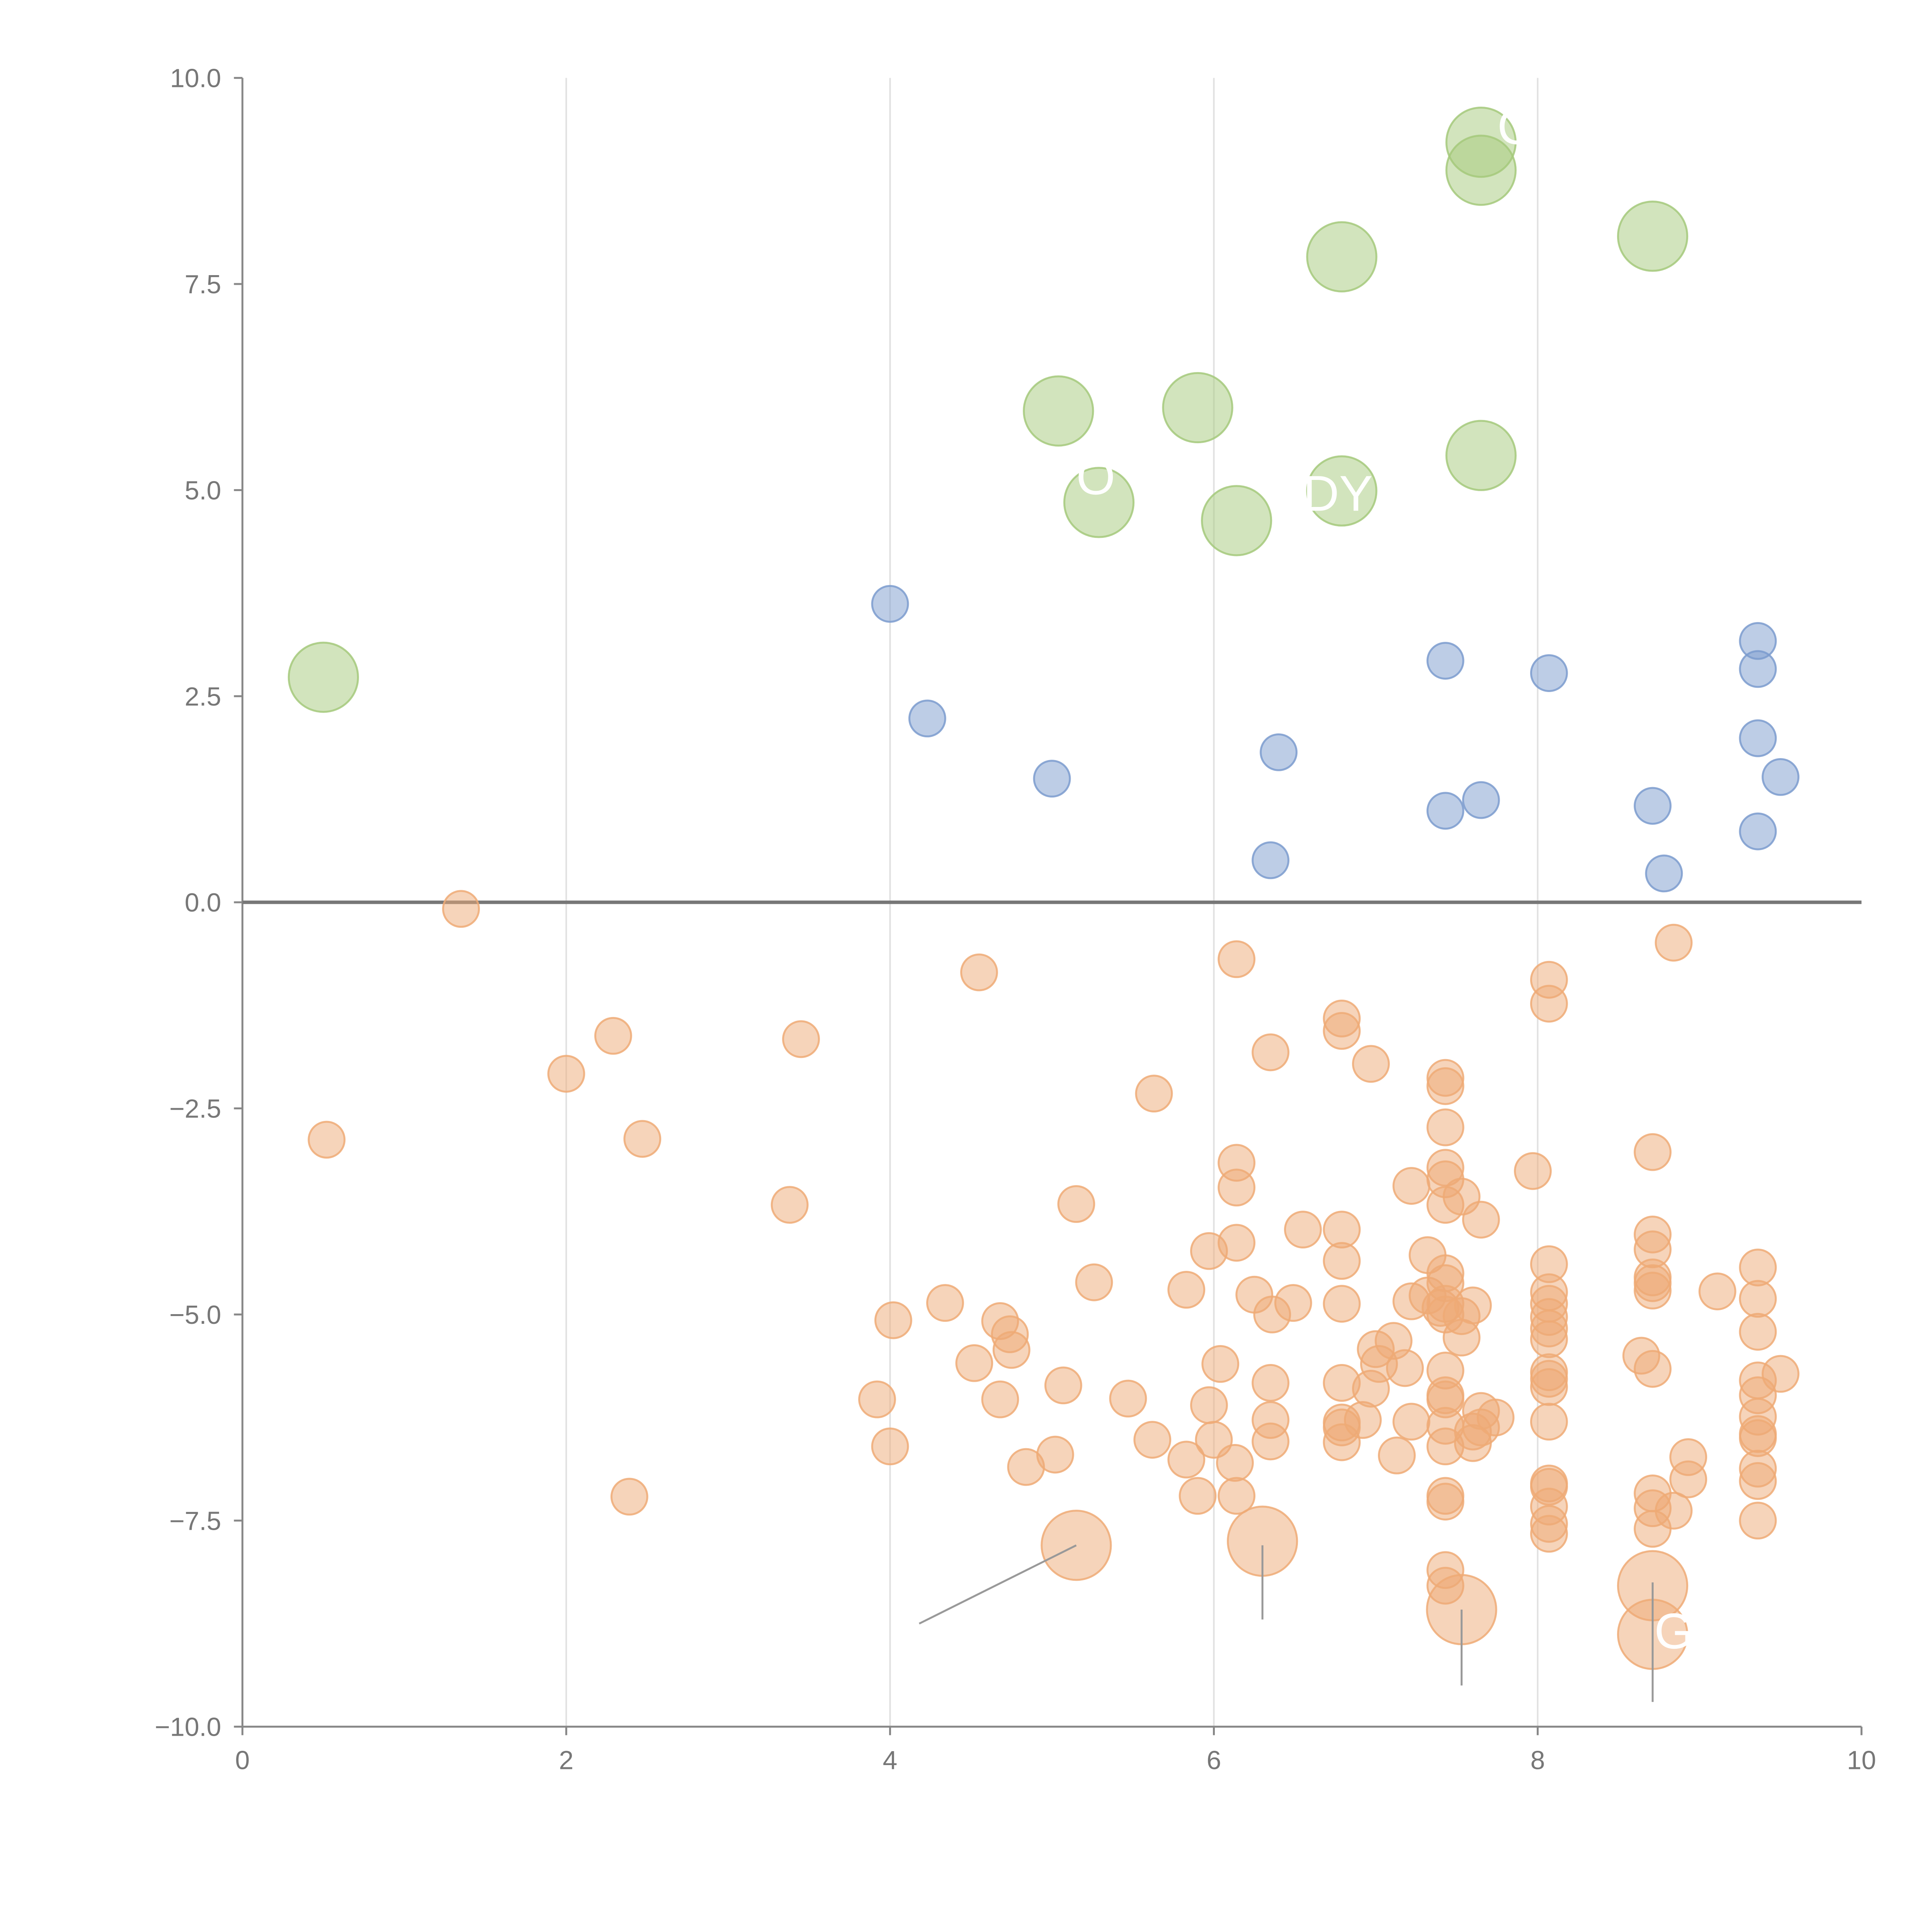 Image resolution: width=1932 pixels, height=1932 pixels. Describe the element at coordinates (998, 1585) in the screenshot. I see `annotation-line` at that location.